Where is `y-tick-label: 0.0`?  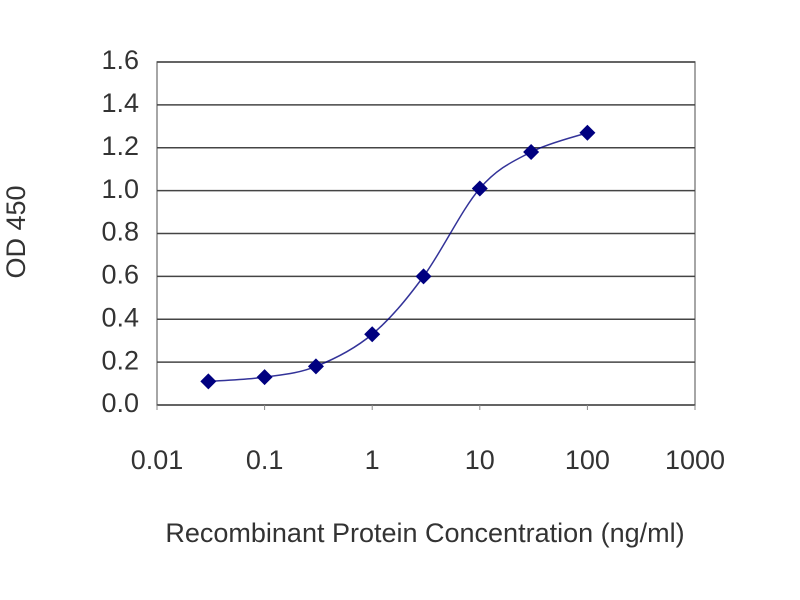
y-tick-label: 0.0 is located at coordinates (120, 403).